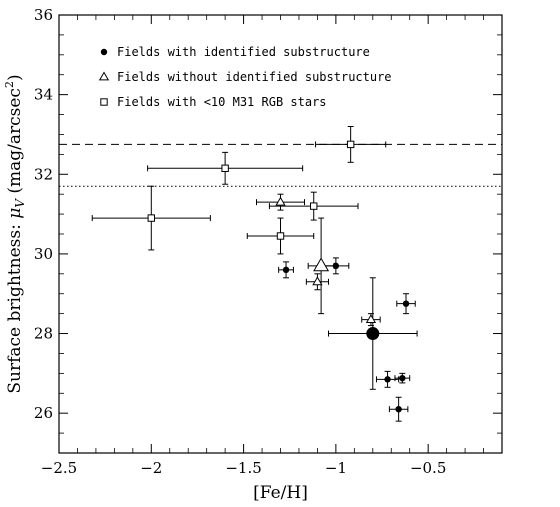 The height and width of the screenshot is (507, 560). What do you see at coordinates (151, 468) in the screenshot?
I see `x-tick-label: −2` at bounding box center [151, 468].